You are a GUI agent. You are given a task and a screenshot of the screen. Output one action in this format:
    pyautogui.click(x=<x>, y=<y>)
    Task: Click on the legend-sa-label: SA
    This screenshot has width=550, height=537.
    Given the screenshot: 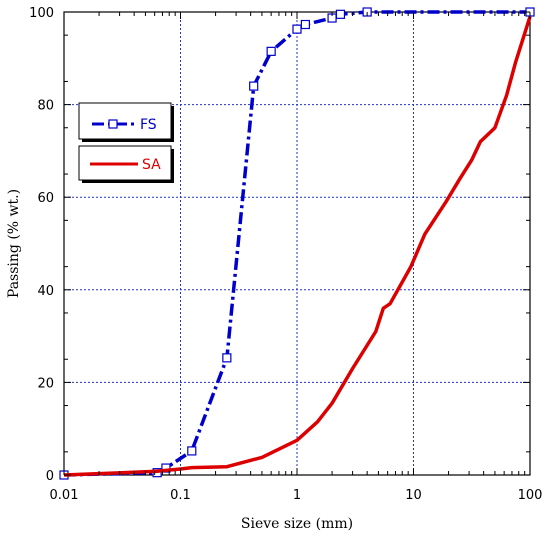 What is the action you would take?
    pyautogui.click(x=151, y=165)
    